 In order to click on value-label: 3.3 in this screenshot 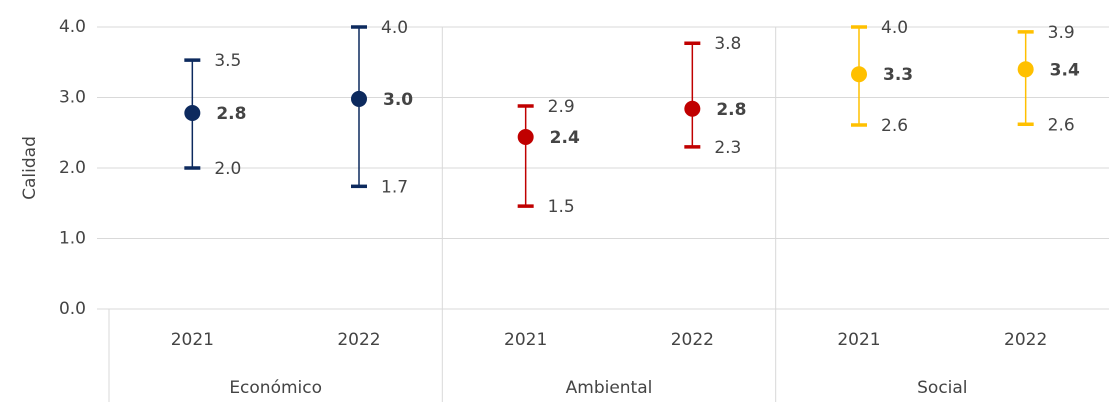, I will do `click(898, 75)`.